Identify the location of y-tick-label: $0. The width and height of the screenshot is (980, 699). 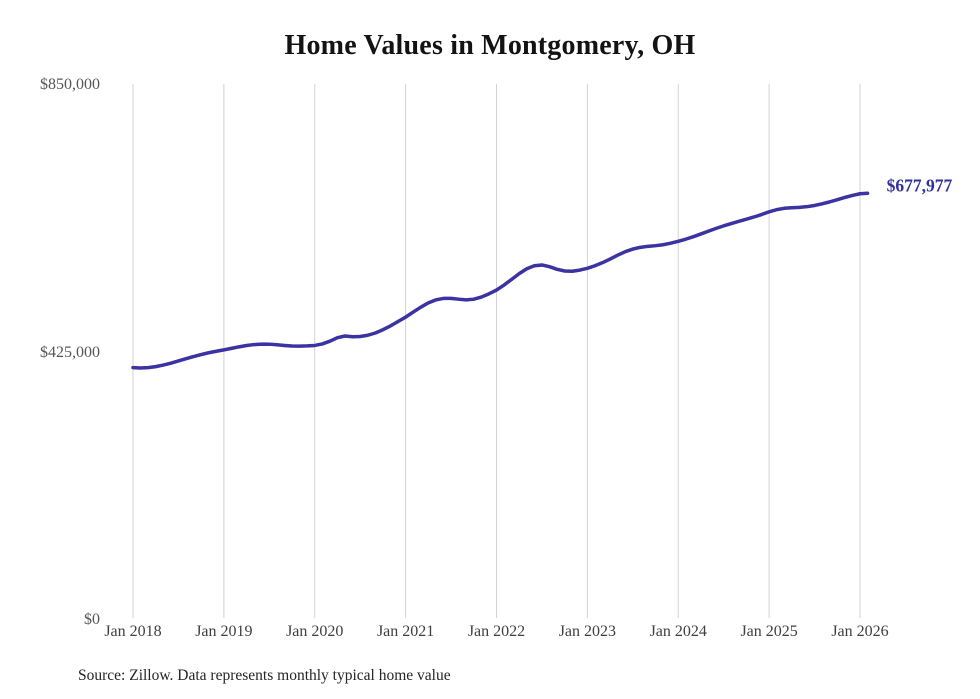
(92, 619).